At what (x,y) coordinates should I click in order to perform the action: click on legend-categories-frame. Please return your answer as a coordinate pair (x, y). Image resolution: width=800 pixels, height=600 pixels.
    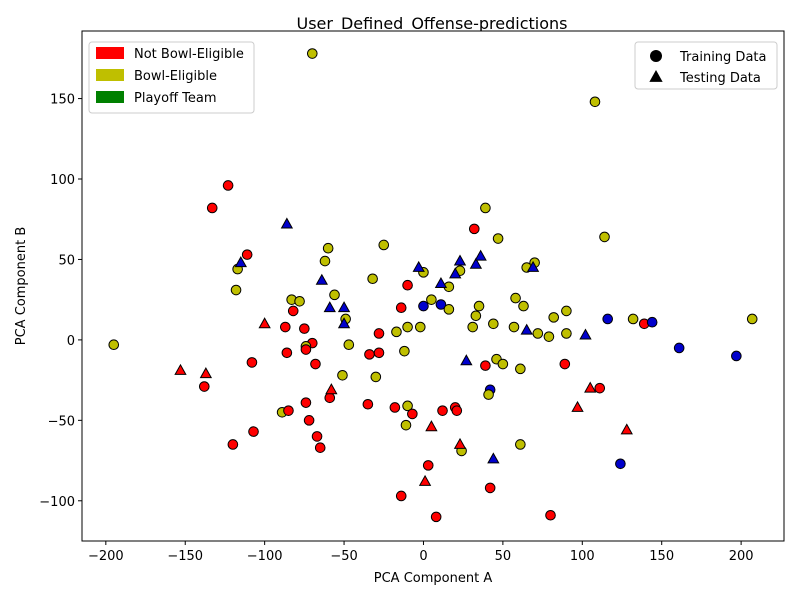
    Looking at the image, I should click on (171, 77).